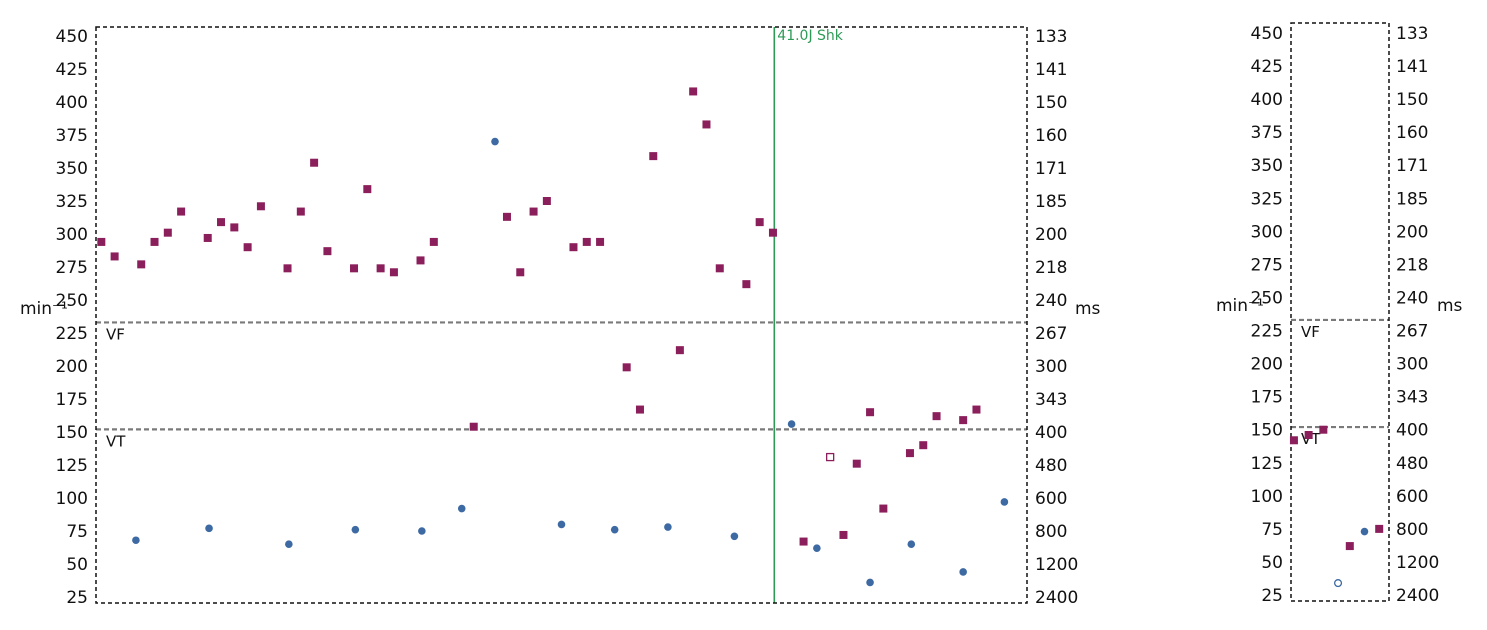 The height and width of the screenshot is (630, 1487). Describe the element at coordinates (1051, 235) in the screenshot. I see `y-right-tick-label: 200` at that location.